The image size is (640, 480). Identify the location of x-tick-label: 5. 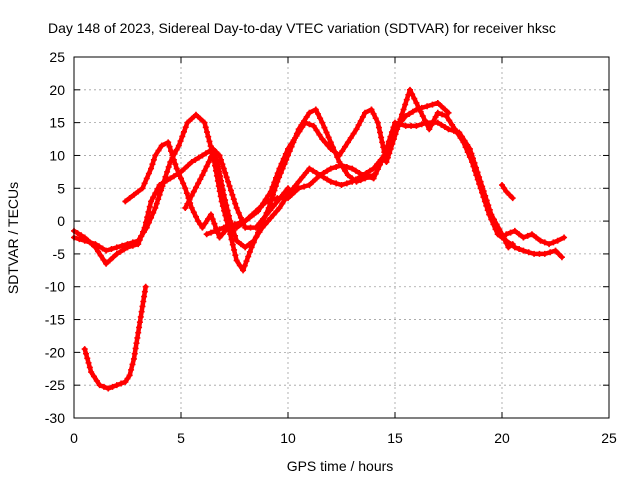
(181, 438).